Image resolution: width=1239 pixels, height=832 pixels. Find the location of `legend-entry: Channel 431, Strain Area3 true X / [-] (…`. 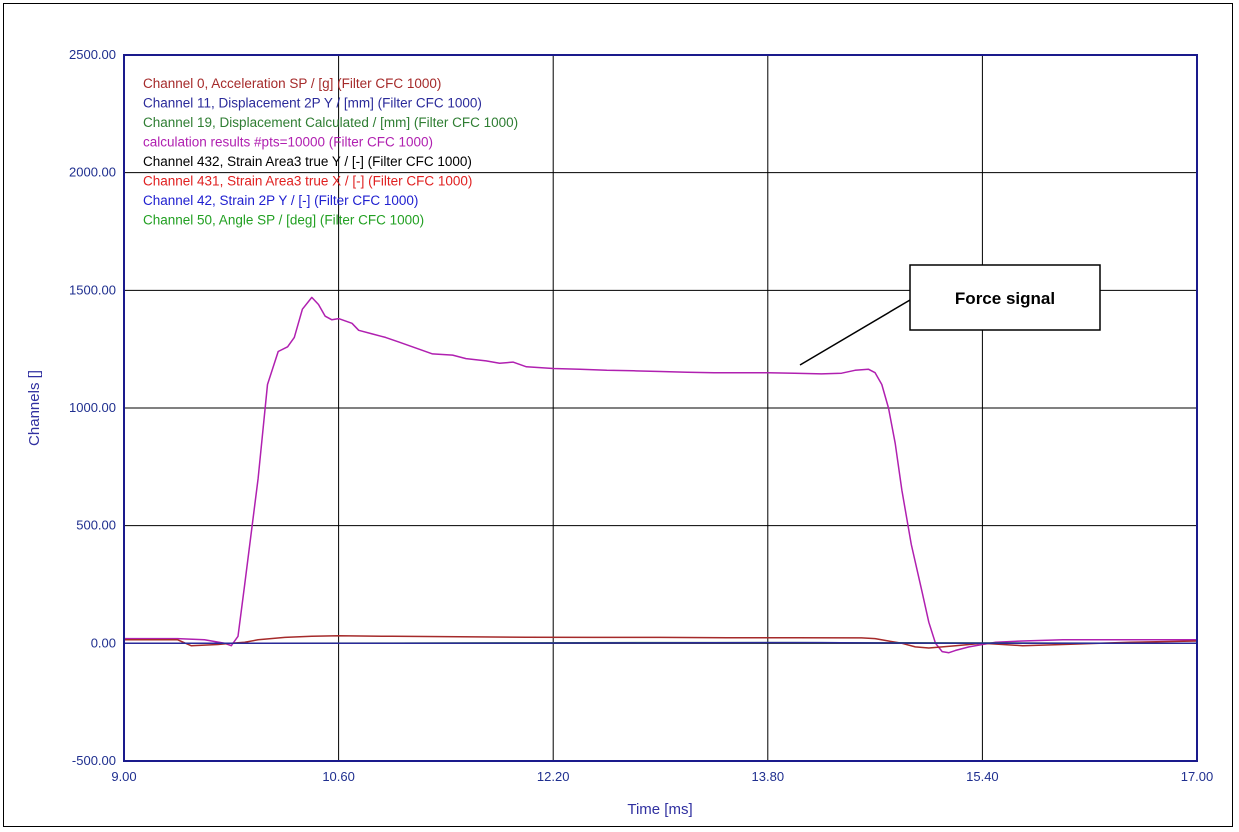

legend-entry: Channel 431, Strain Area3 true X / [-] (… is located at coordinates (307, 181).